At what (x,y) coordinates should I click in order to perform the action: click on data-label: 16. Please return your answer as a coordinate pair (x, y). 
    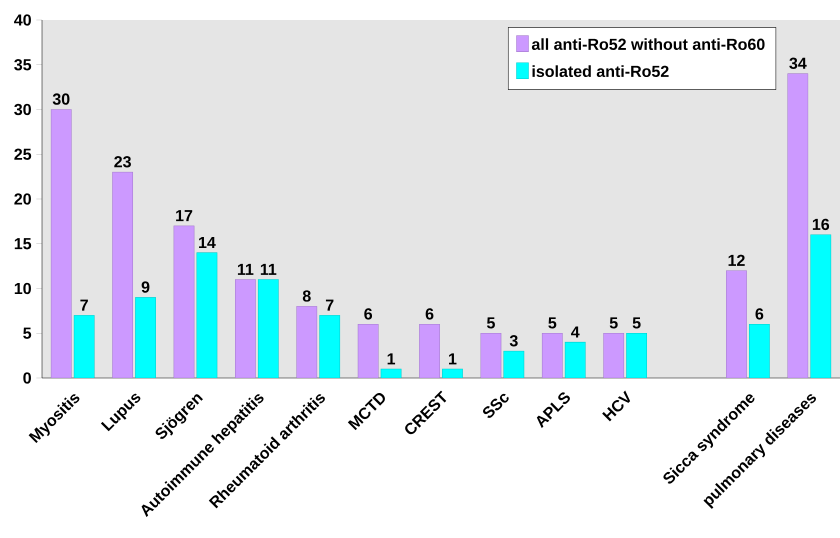
    Looking at the image, I should click on (821, 224).